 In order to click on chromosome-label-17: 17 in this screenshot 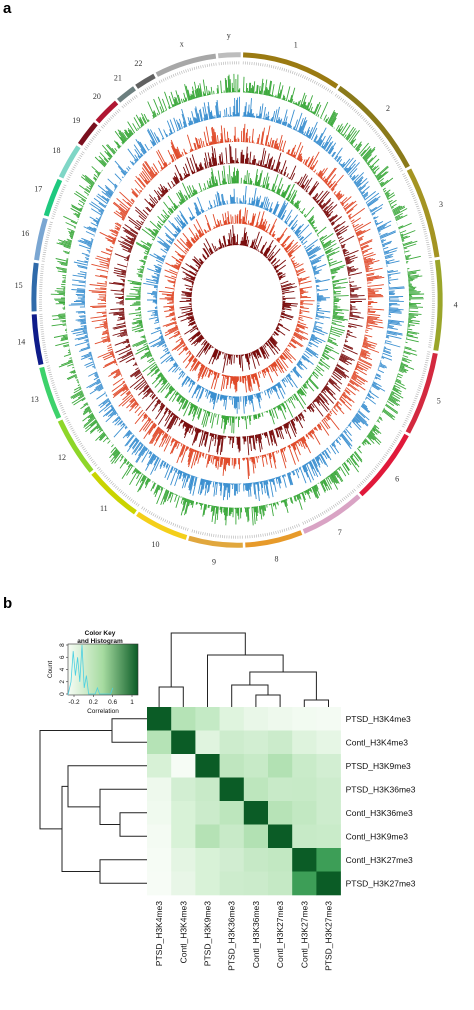, I will do `click(38, 189)`.